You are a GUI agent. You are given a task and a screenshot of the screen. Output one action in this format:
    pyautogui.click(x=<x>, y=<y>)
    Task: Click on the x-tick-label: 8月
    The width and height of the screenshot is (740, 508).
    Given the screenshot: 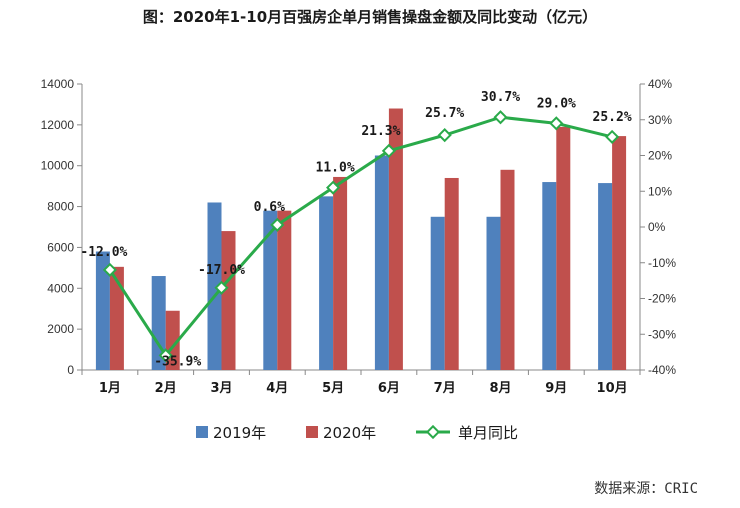 What is the action you would take?
    pyautogui.click(x=500, y=388)
    